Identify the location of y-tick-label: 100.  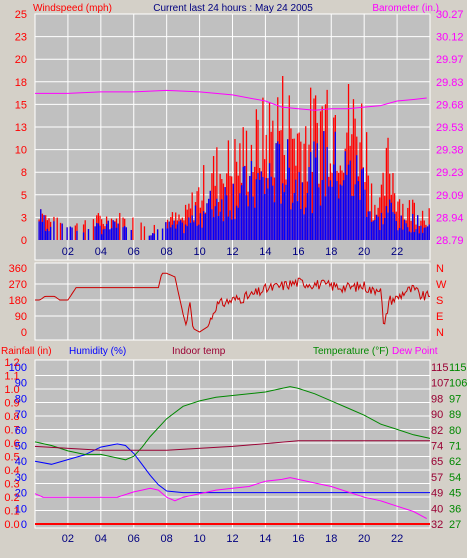
(18, 368).